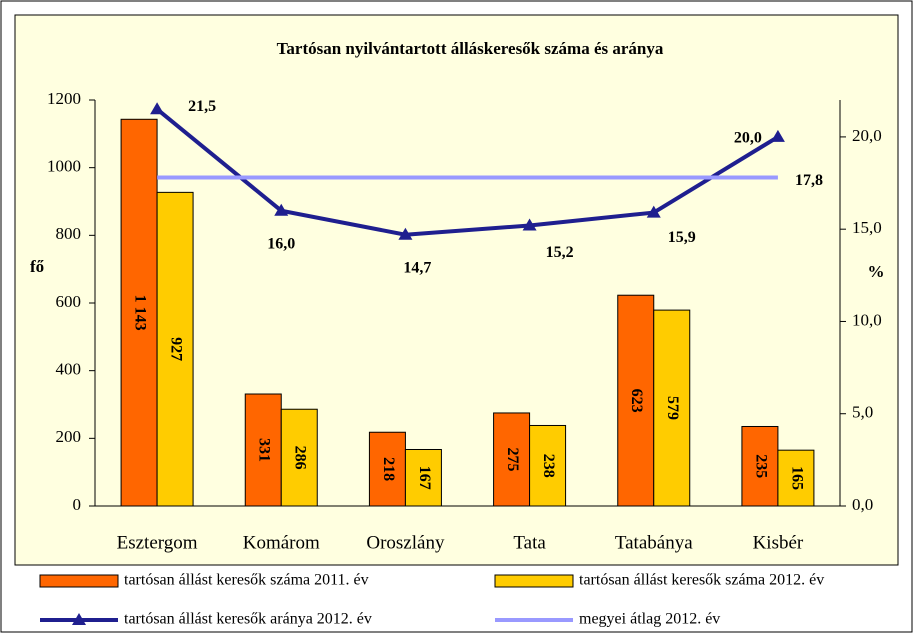 This screenshot has height=633, width=913. I want to click on rate-label: 21,5, so click(202, 106).